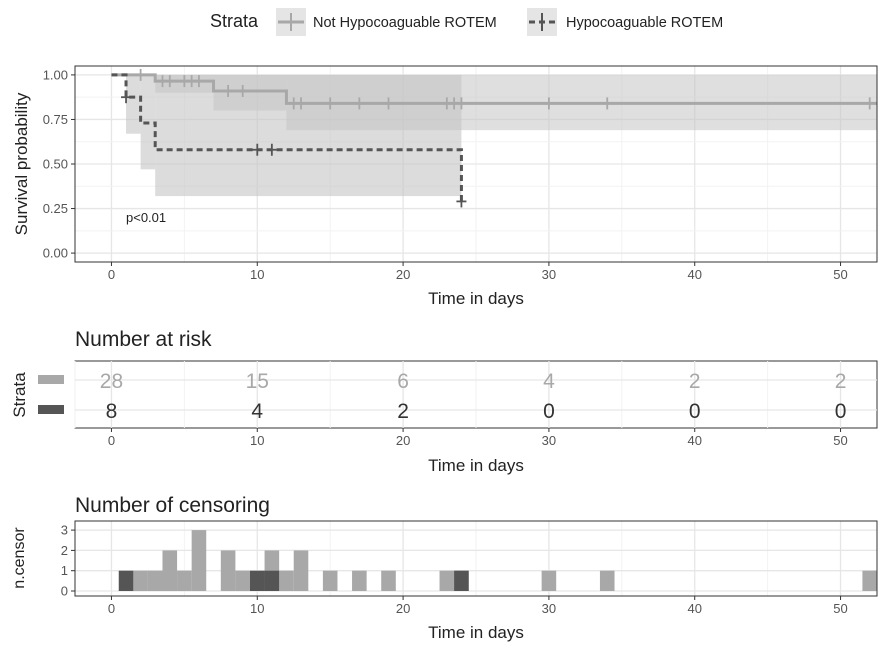 The height and width of the screenshot is (647, 888). Describe the element at coordinates (476, 298) in the screenshot. I see `survival-xlabel: Time in days` at that location.